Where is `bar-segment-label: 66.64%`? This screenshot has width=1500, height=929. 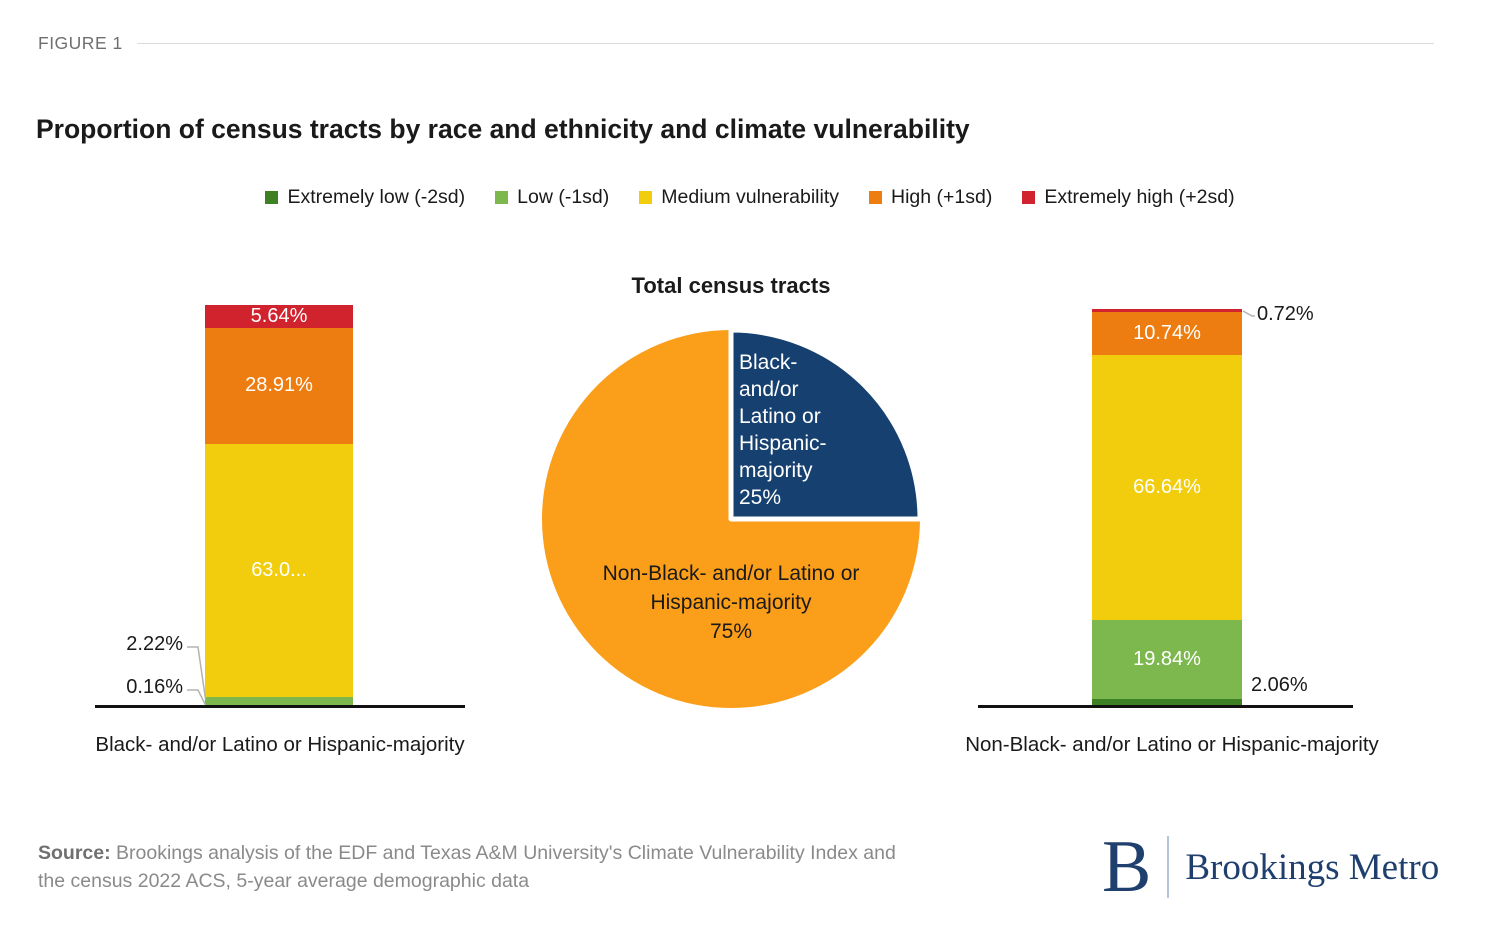
bar-segment-label: 66.64% is located at coordinates (1167, 486).